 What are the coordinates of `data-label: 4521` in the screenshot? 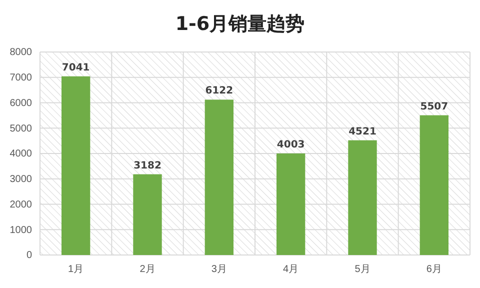 It's located at (362, 132).